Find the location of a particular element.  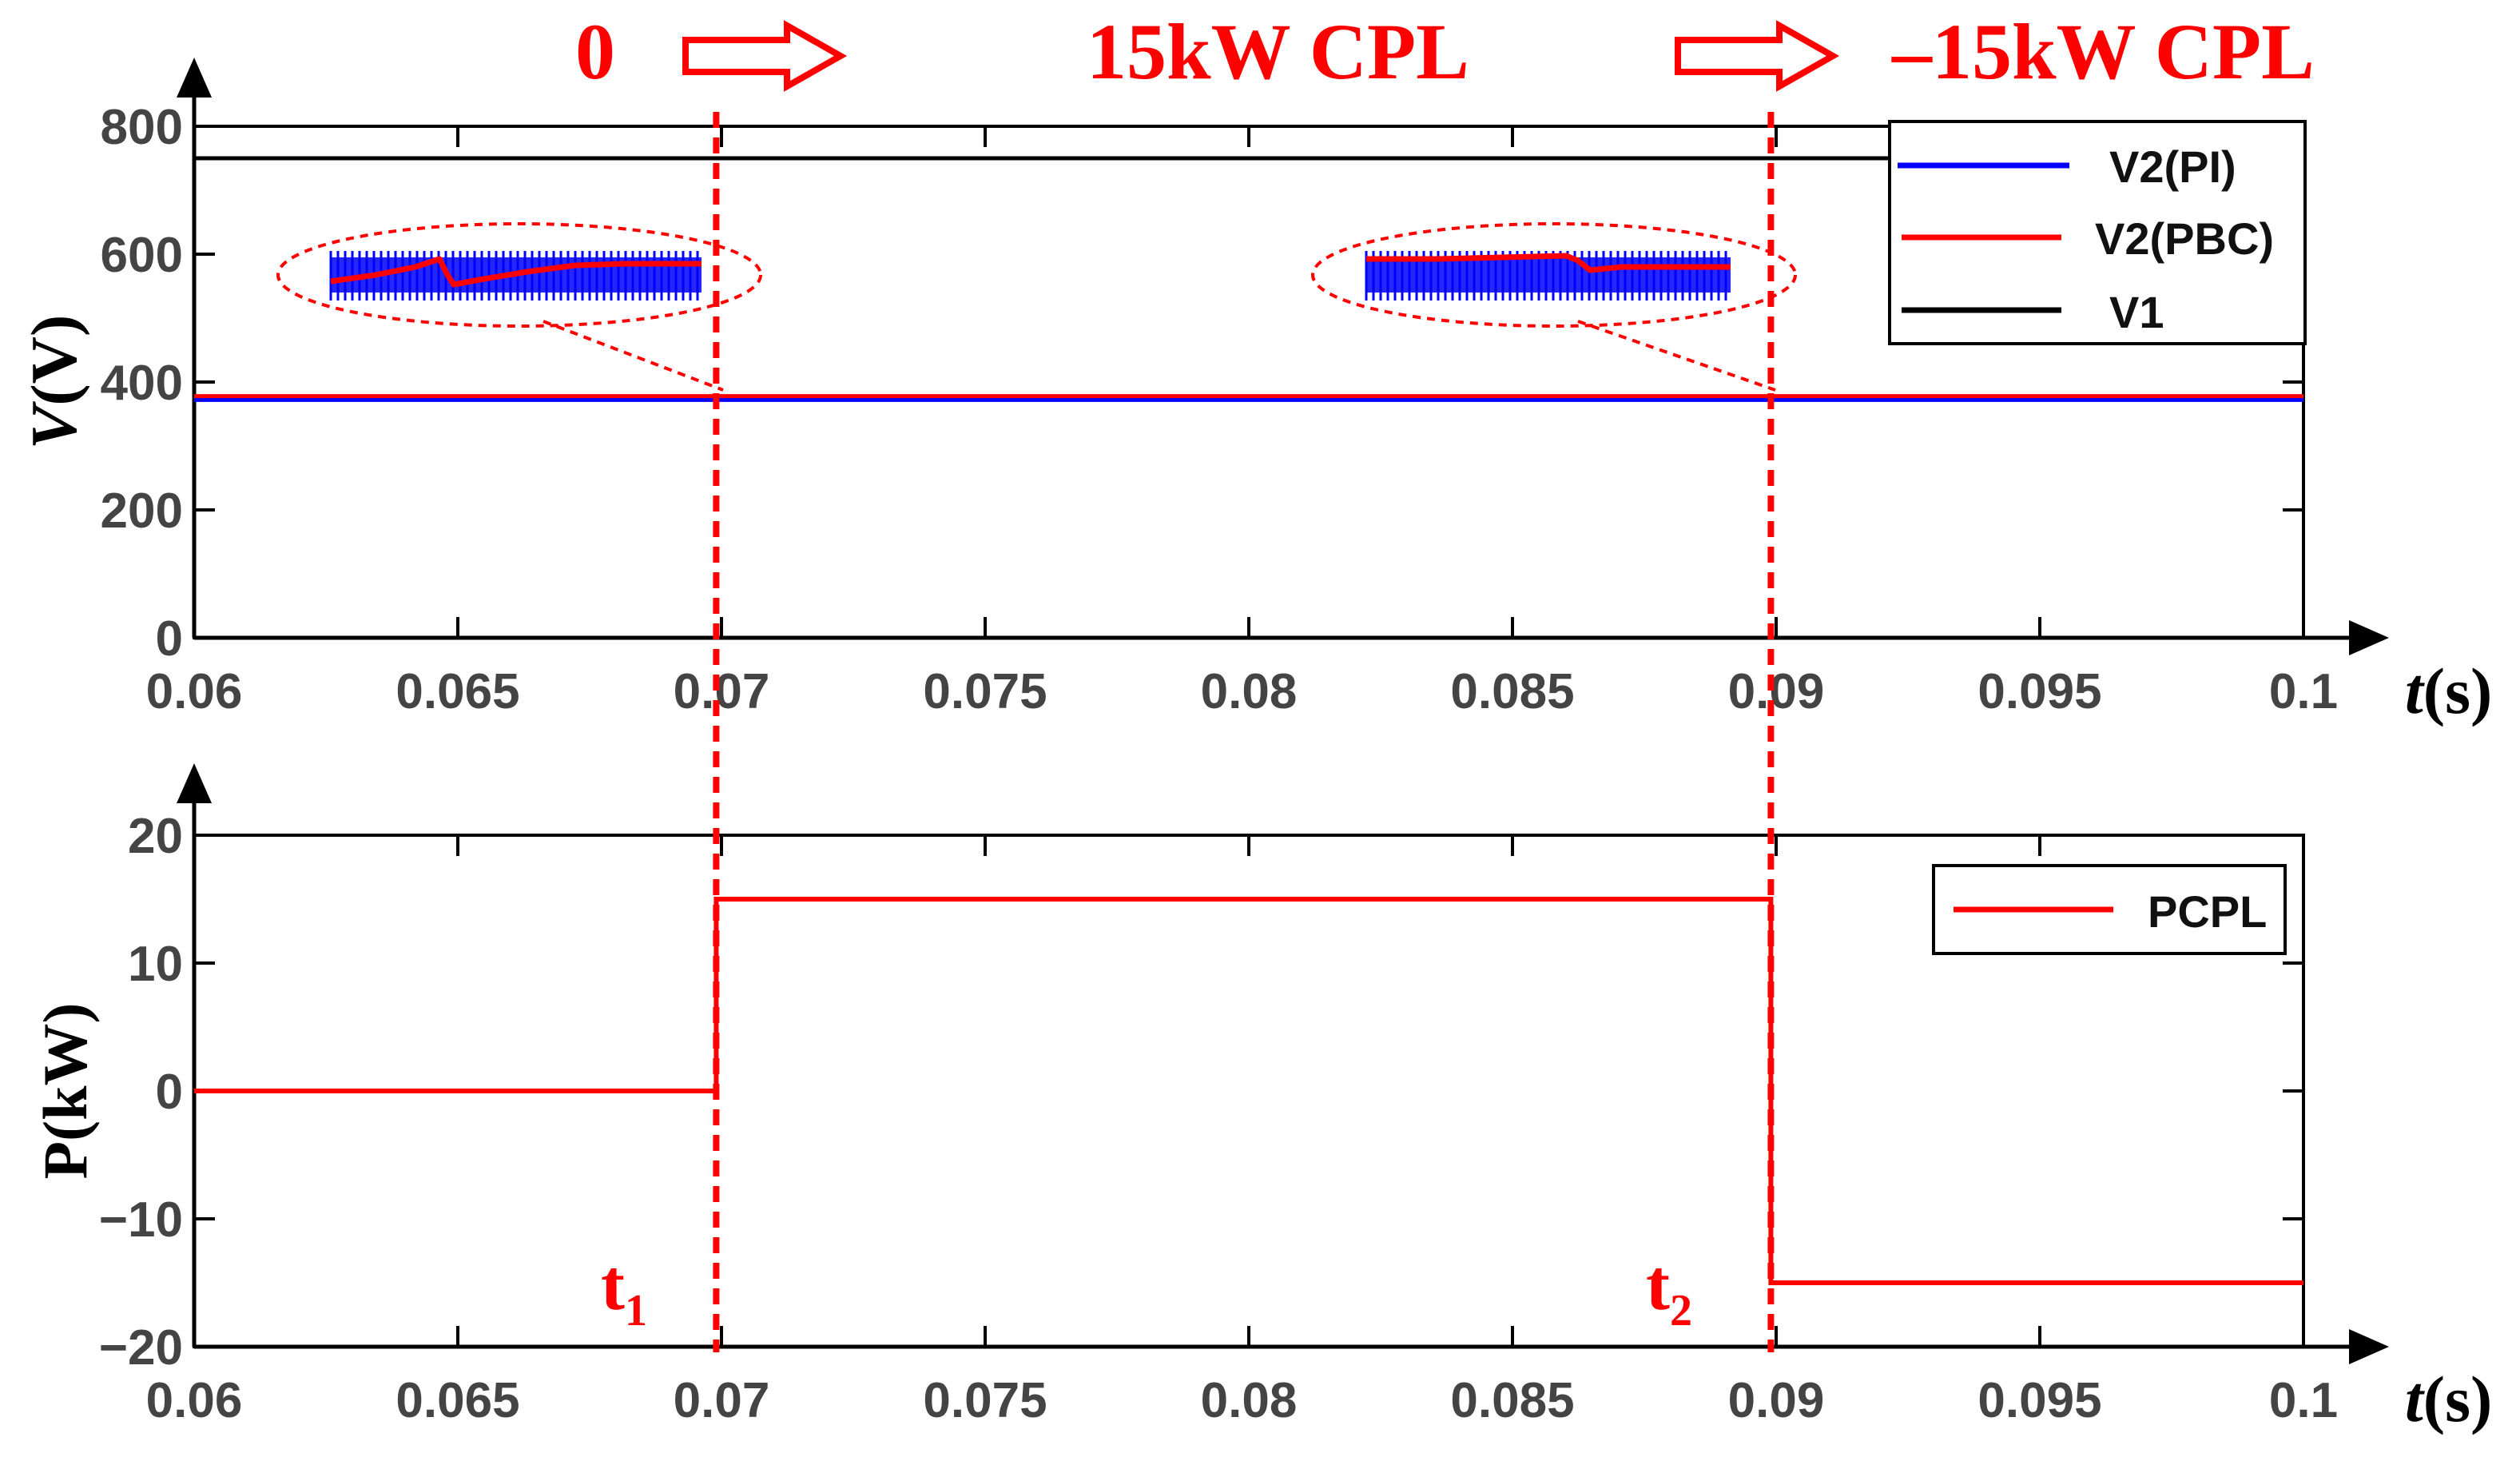

power-x-axis-title: t(s) is located at coordinates (2448, 1399).